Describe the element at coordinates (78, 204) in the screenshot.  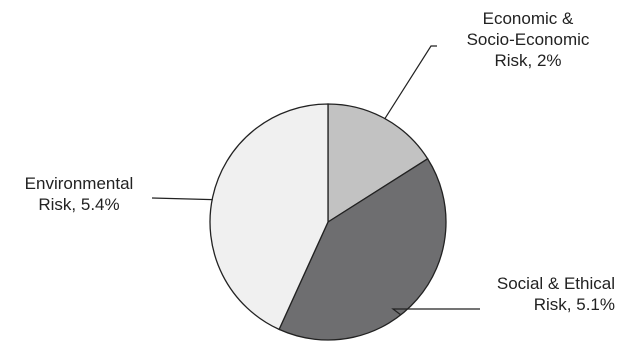
I see `slice-label-line: Risk, 5.4%` at that location.